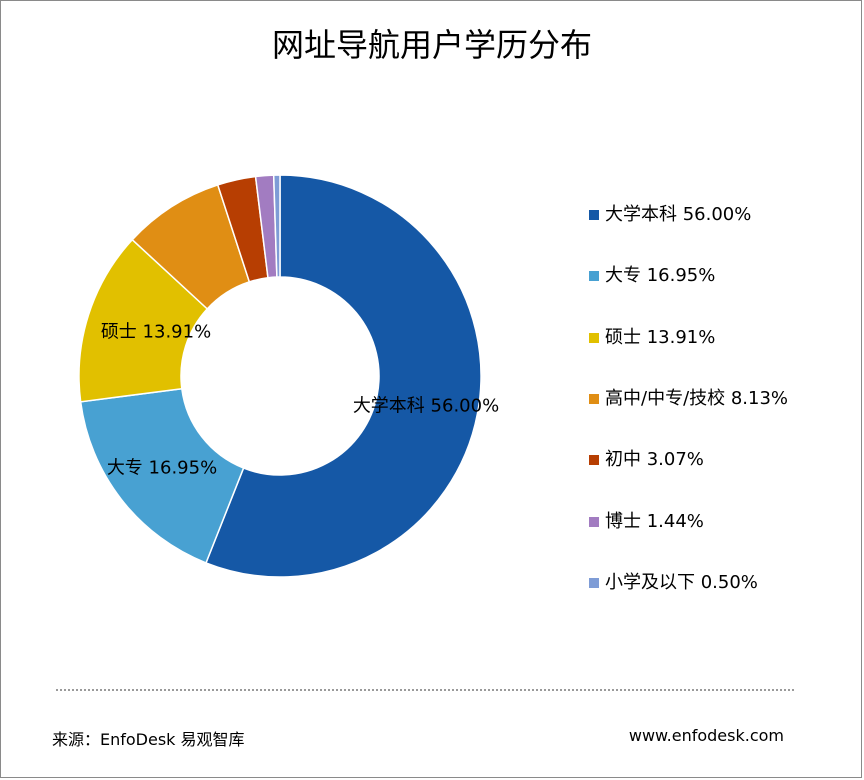 Image resolution: width=864 pixels, height=780 pixels. I want to click on chart-title: 网址导航用户学历分布, so click(431, 45).